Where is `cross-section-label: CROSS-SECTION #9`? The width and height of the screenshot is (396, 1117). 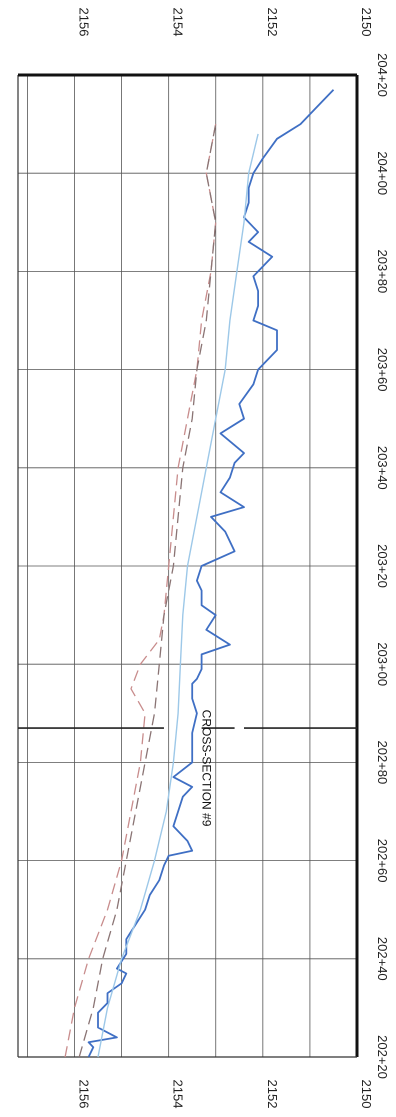
cross-section-label: CROSS-SECTION #9 is located at coordinates (206, 768).